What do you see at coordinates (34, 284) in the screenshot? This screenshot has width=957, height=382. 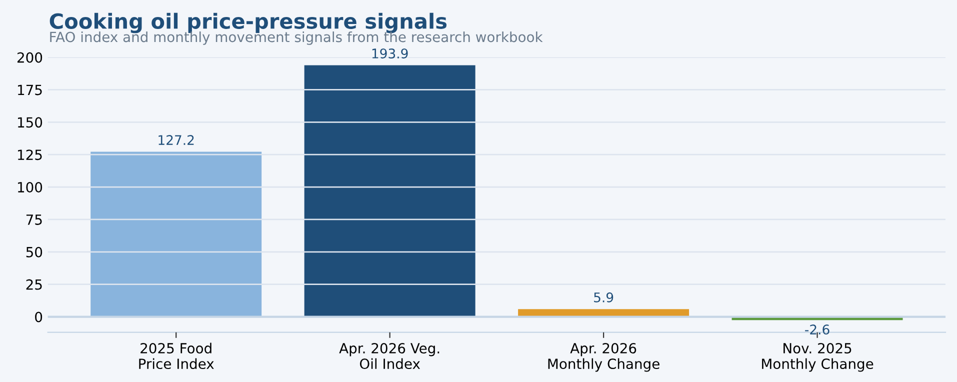 I see `y-tick-label: 25` at bounding box center [34, 284].